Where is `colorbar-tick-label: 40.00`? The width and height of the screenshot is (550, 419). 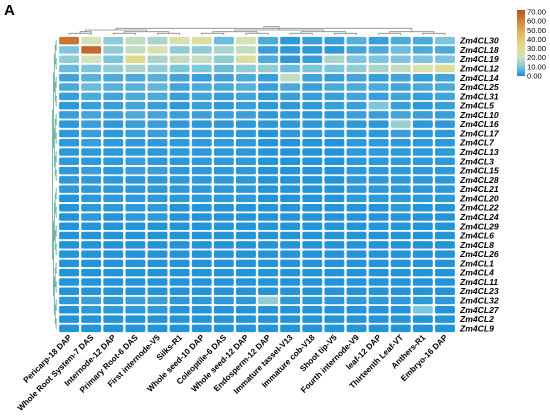
colorbar-tick-label: 40.00 is located at coordinates (536, 39).